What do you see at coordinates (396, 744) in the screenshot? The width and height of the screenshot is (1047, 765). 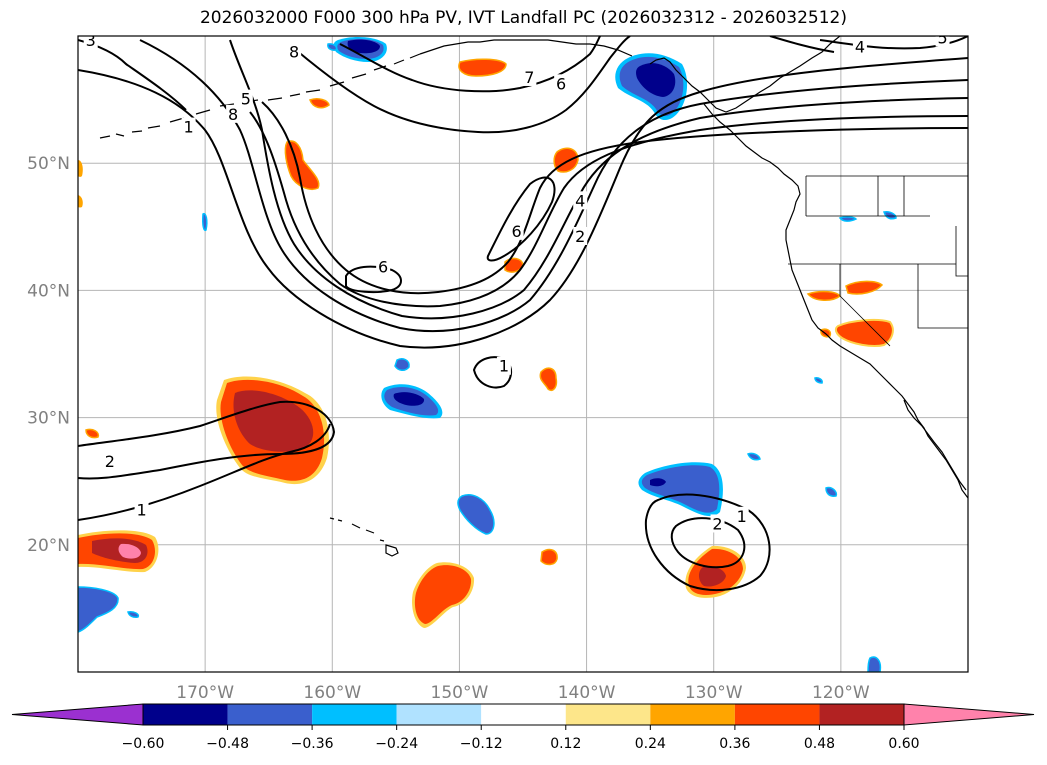 I see `colorbar-tick-label: −0.24` at bounding box center [396, 744].